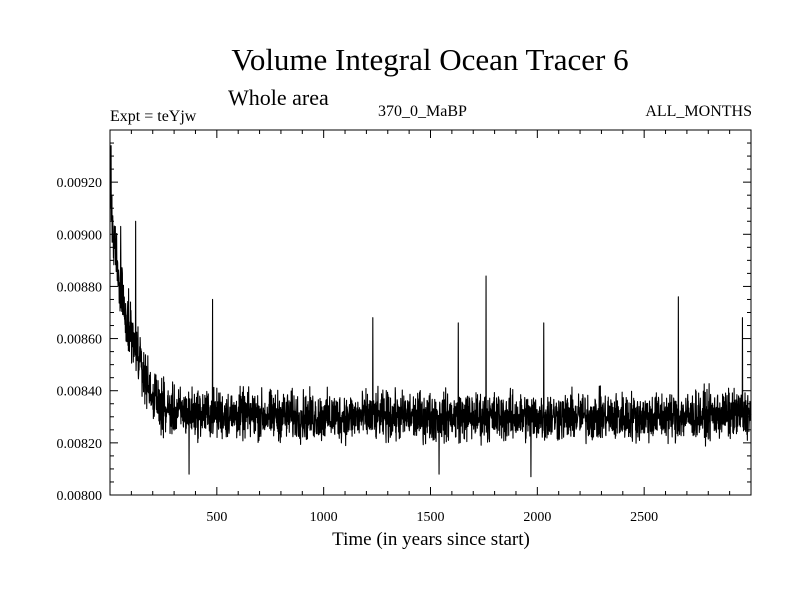 The width and height of the screenshot is (800, 600). I want to click on y-tick-label: 0.00800, so click(80, 496).